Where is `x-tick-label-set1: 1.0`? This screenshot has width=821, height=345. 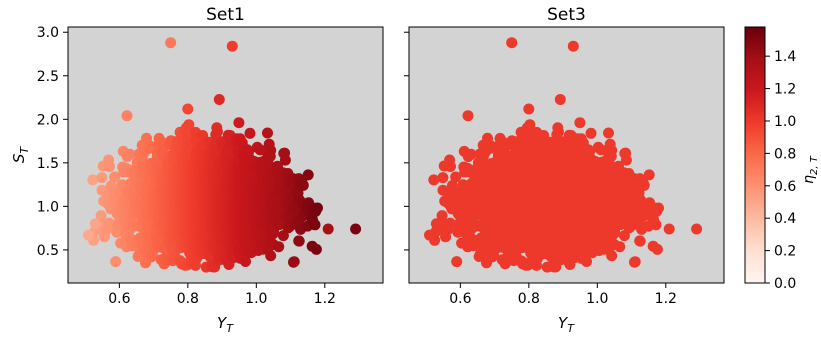 x-tick-label-set1: 1.0 is located at coordinates (256, 299).